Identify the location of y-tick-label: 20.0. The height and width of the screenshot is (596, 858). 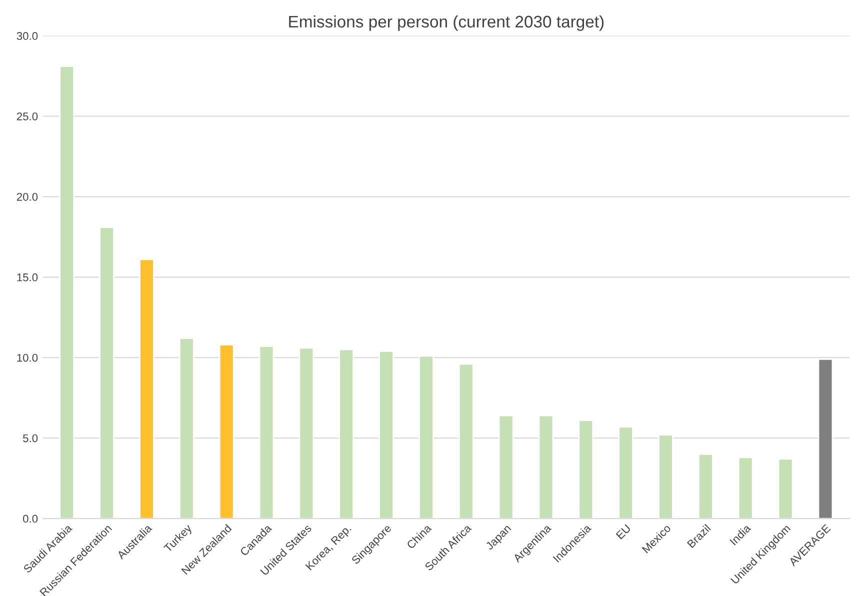
(27, 196).